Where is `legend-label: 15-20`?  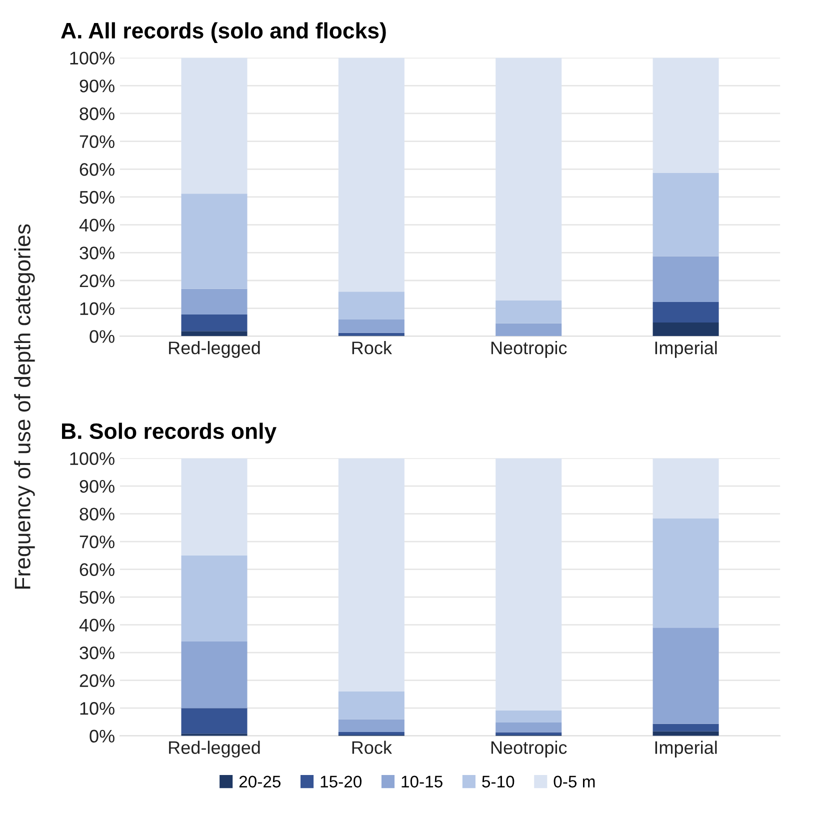
legend-label: 15-20 is located at coordinates (341, 782).